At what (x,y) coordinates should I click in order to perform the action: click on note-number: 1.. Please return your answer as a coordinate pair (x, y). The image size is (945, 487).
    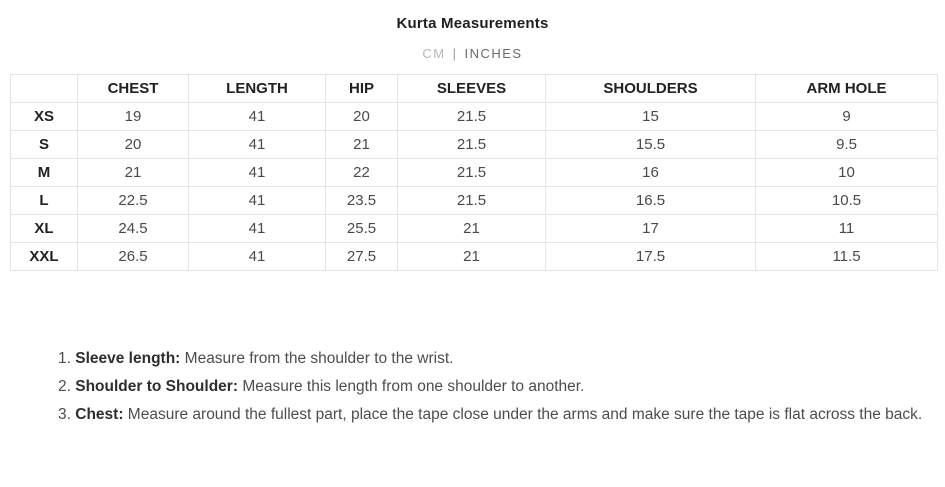
    Looking at the image, I should click on (64, 358).